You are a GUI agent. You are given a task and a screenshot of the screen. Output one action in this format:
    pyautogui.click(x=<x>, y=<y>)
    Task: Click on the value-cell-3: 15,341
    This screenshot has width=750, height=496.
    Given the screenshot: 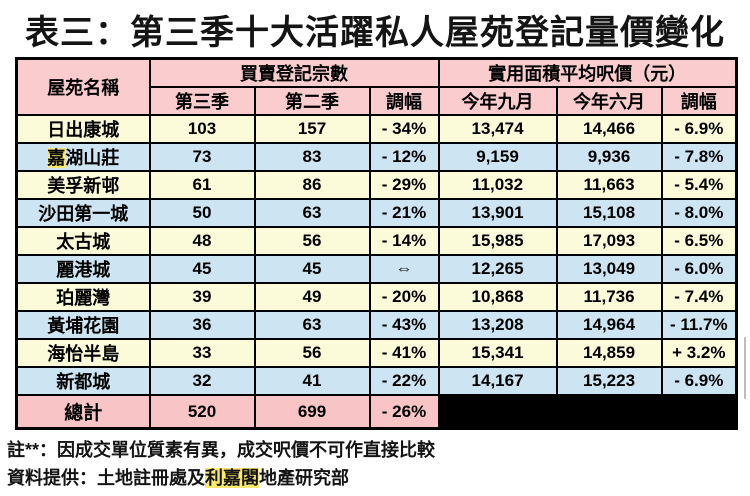 What is the action you would take?
    pyautogui.click(x=497, y=353)
    